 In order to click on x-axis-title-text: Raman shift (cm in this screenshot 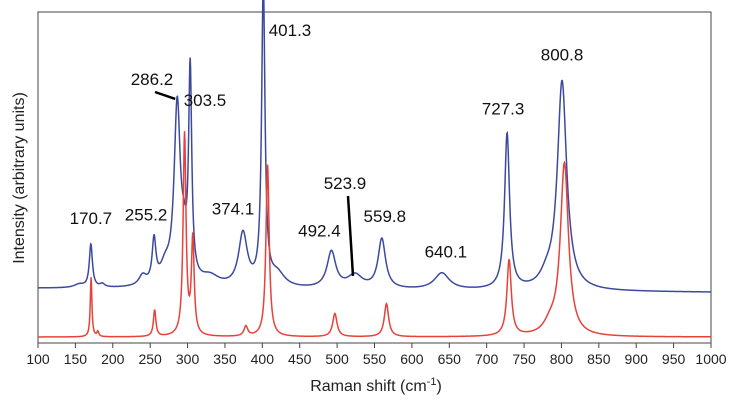, I will do `click(368, 386)`.